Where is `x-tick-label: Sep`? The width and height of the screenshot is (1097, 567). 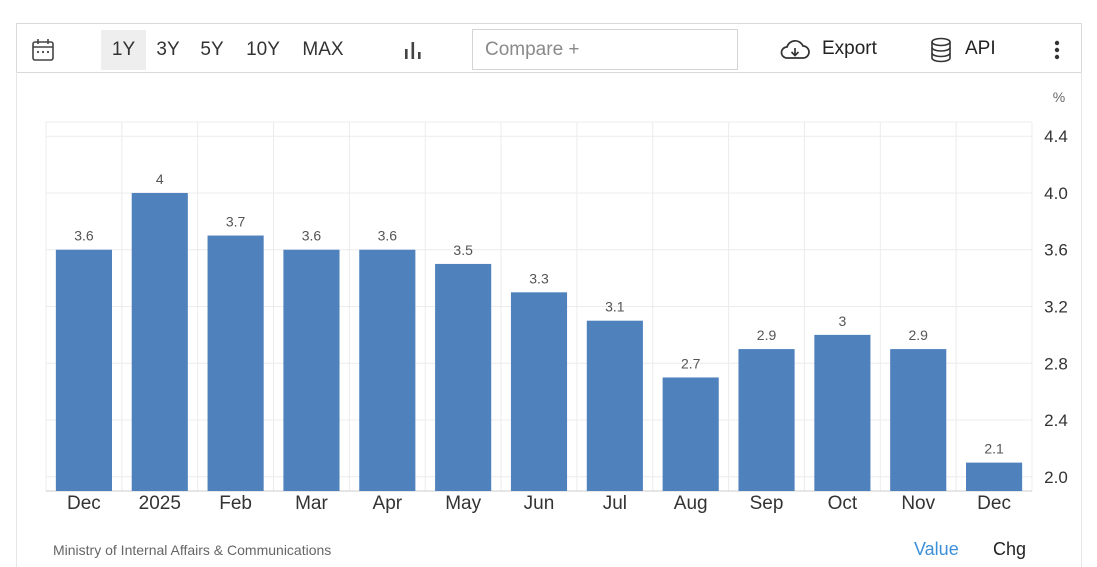
x-tick-label: Sep is located at coordinates (767, 503).